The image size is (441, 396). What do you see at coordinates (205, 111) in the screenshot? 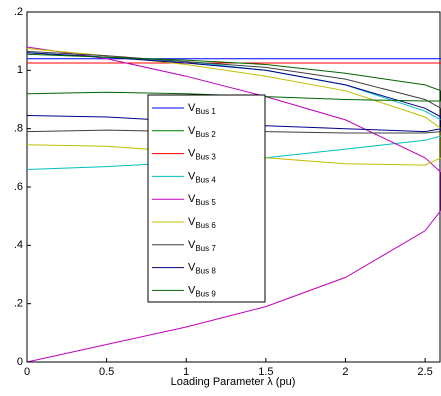
I see `legend-name: Bus 1` at bounding box center [205, 111].